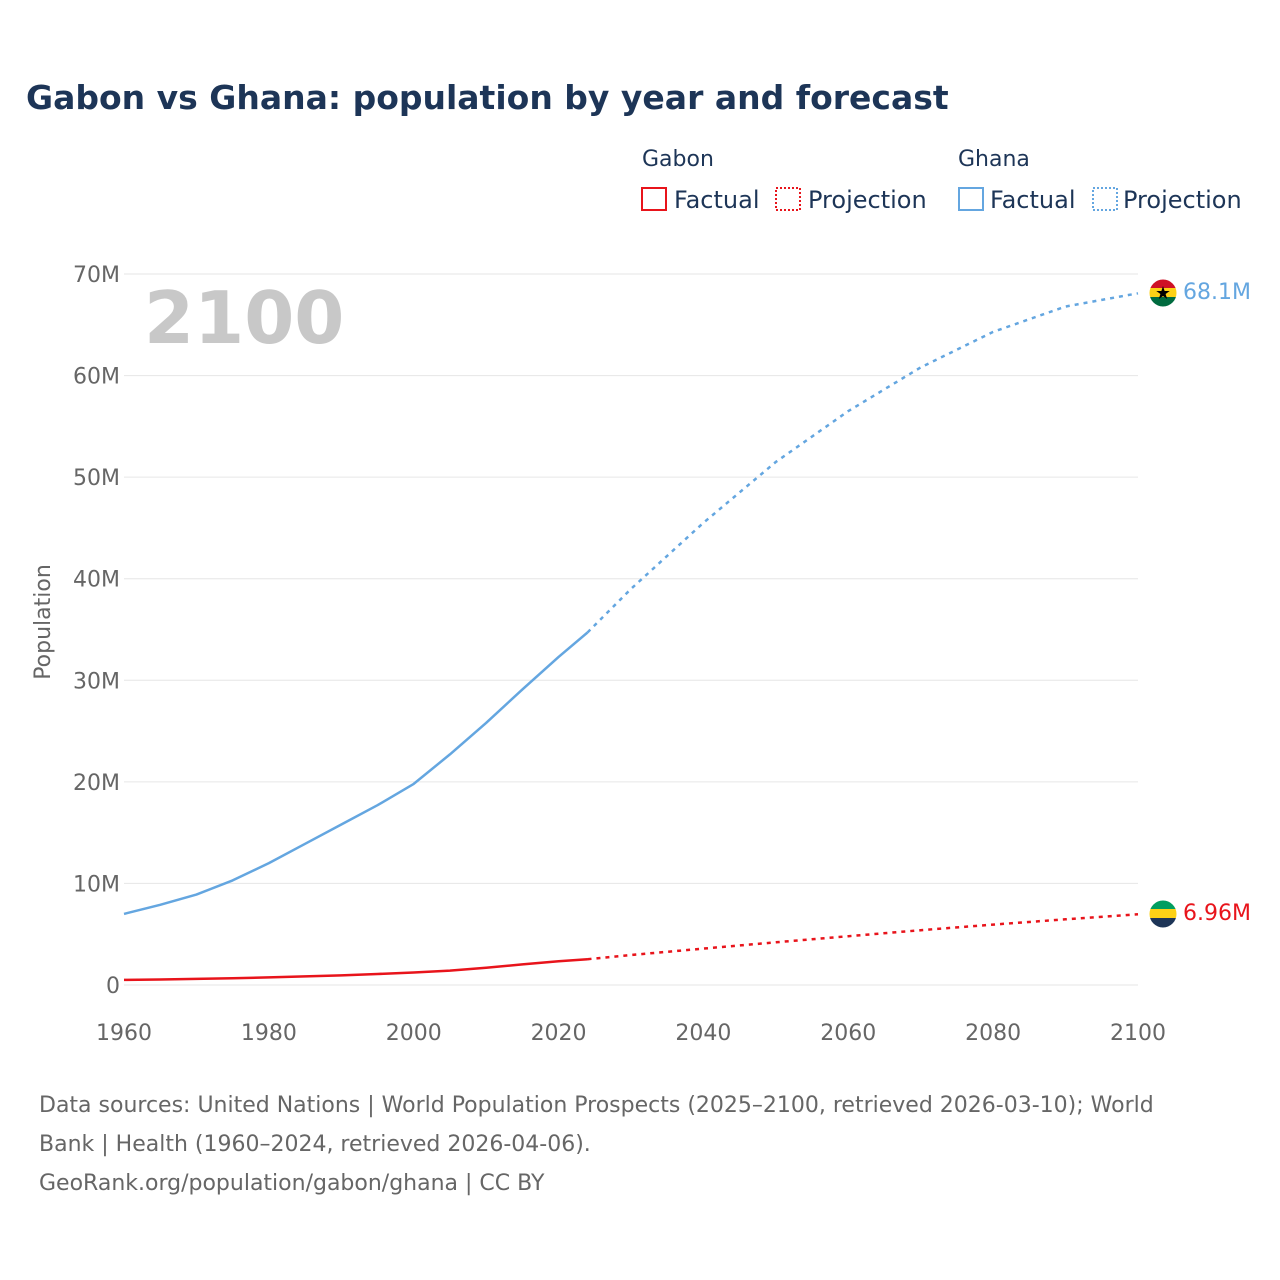 The width and height of the screenshot is (1280, 1280). What do you see at coordinates (113, 986) in the screenshot?
I see `y-tick-label: 0` at bounding box center [113, 986].